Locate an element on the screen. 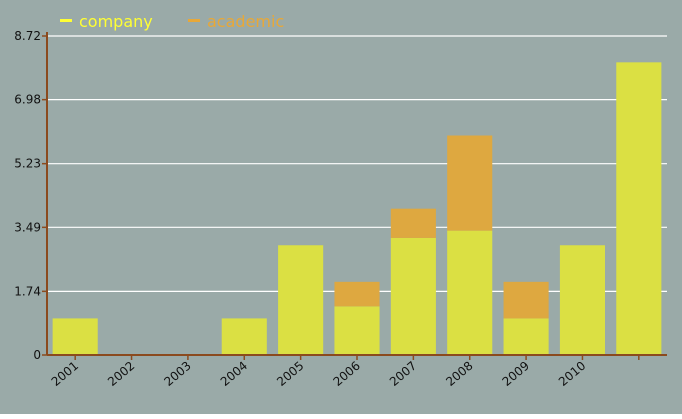 Image resolution: width=682 pixels, height=419 pixels. bar-academic-2009 is located at coordinates (526, 300).